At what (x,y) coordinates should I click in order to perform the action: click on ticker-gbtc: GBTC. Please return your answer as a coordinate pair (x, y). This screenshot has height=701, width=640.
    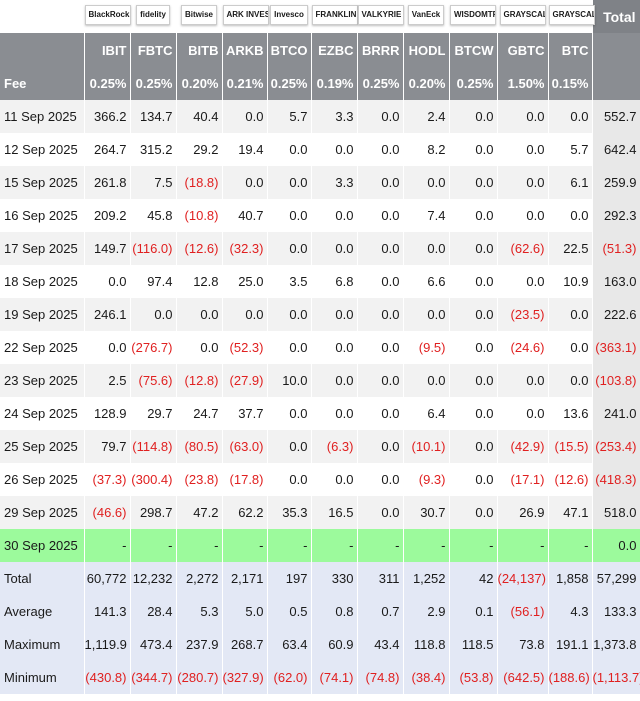
    Looking at the image, I should click on (523, 50).